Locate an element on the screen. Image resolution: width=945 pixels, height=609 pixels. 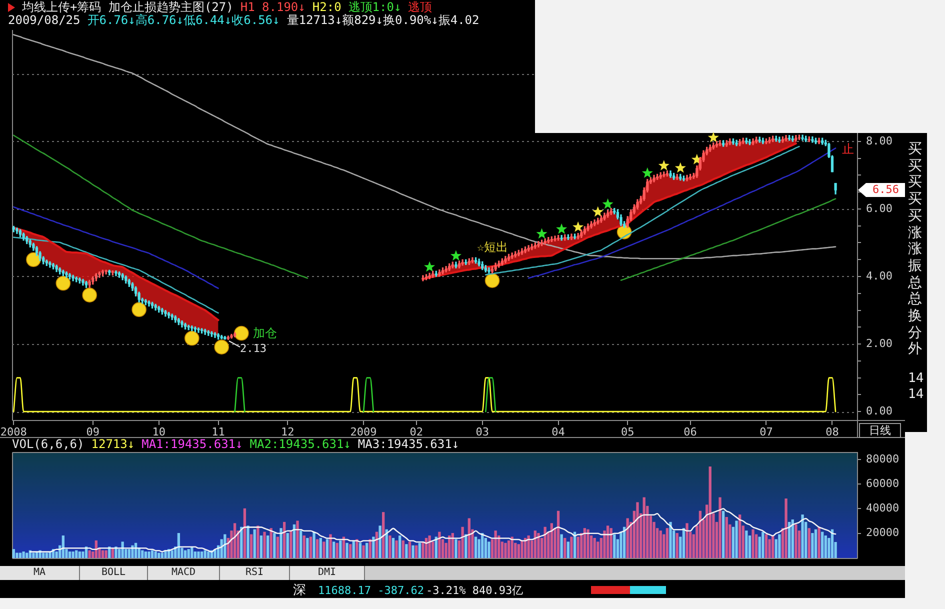
text: 逃顶 is located at coordinates (420, 7).